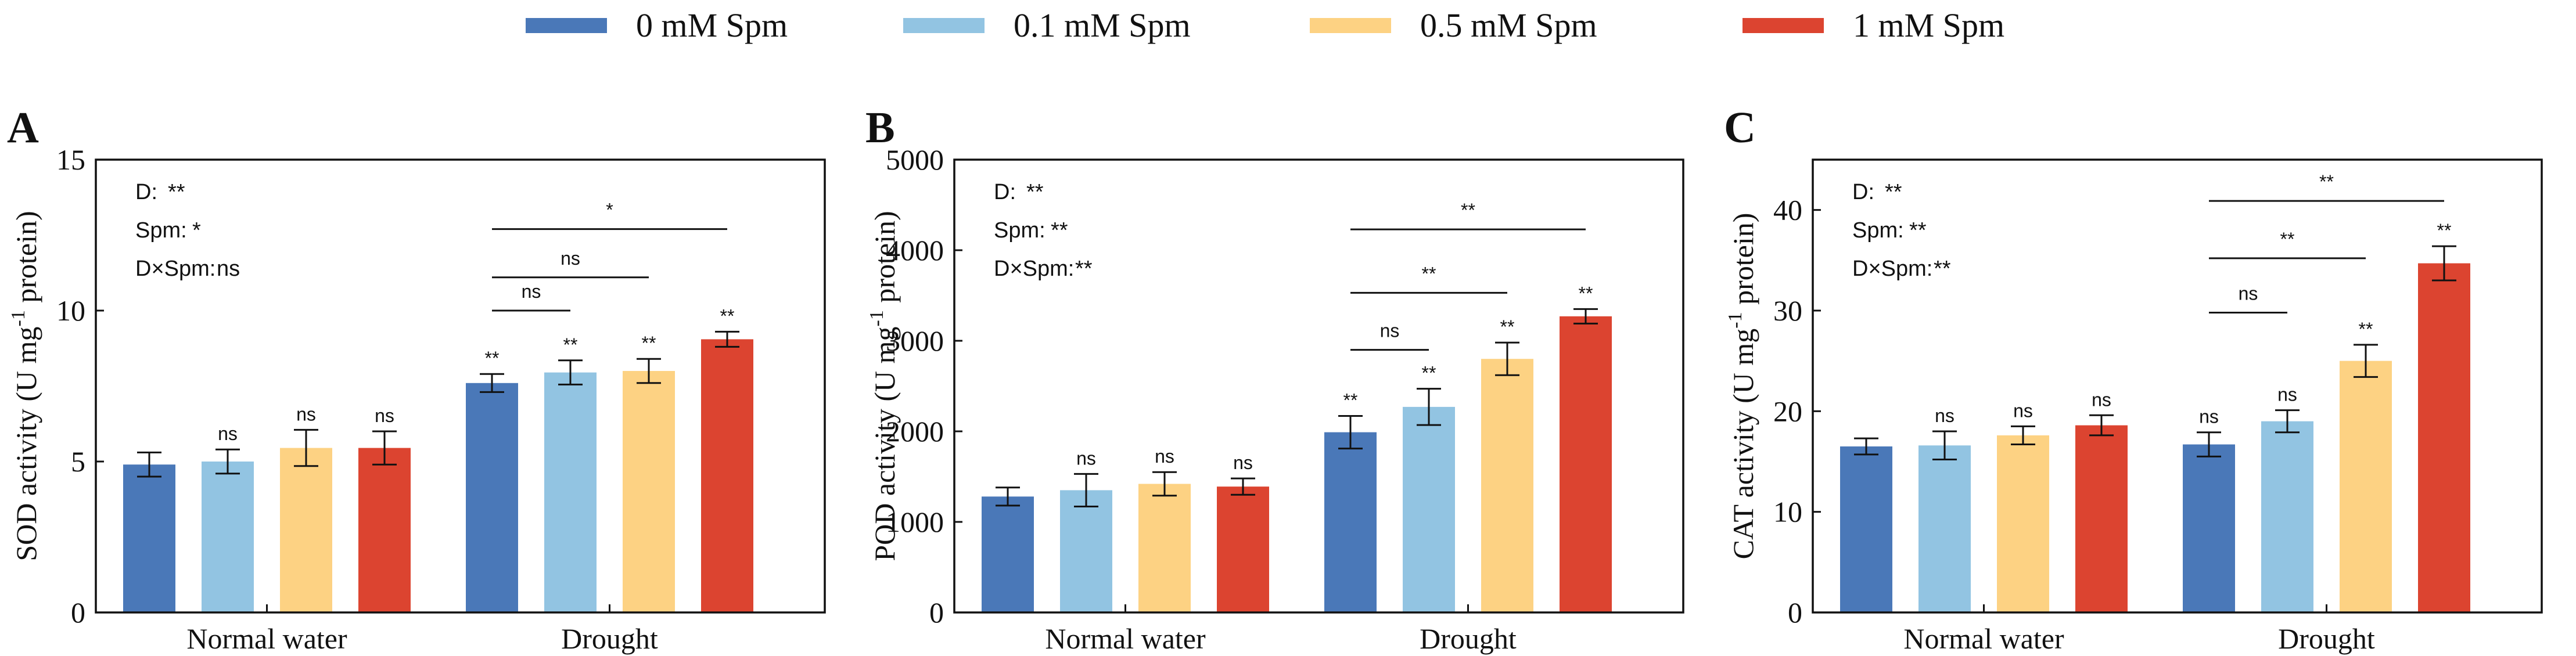 The height and width of the screenshot is (656, 2576). Describe the element at coordinates (884, 386) in the screenshot. I see `y-axis-label: POD activity (U mg-1 protein)` at that location.